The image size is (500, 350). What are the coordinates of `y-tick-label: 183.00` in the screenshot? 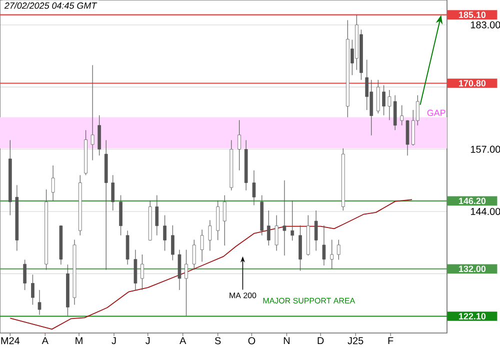 It's located at (485, 24).